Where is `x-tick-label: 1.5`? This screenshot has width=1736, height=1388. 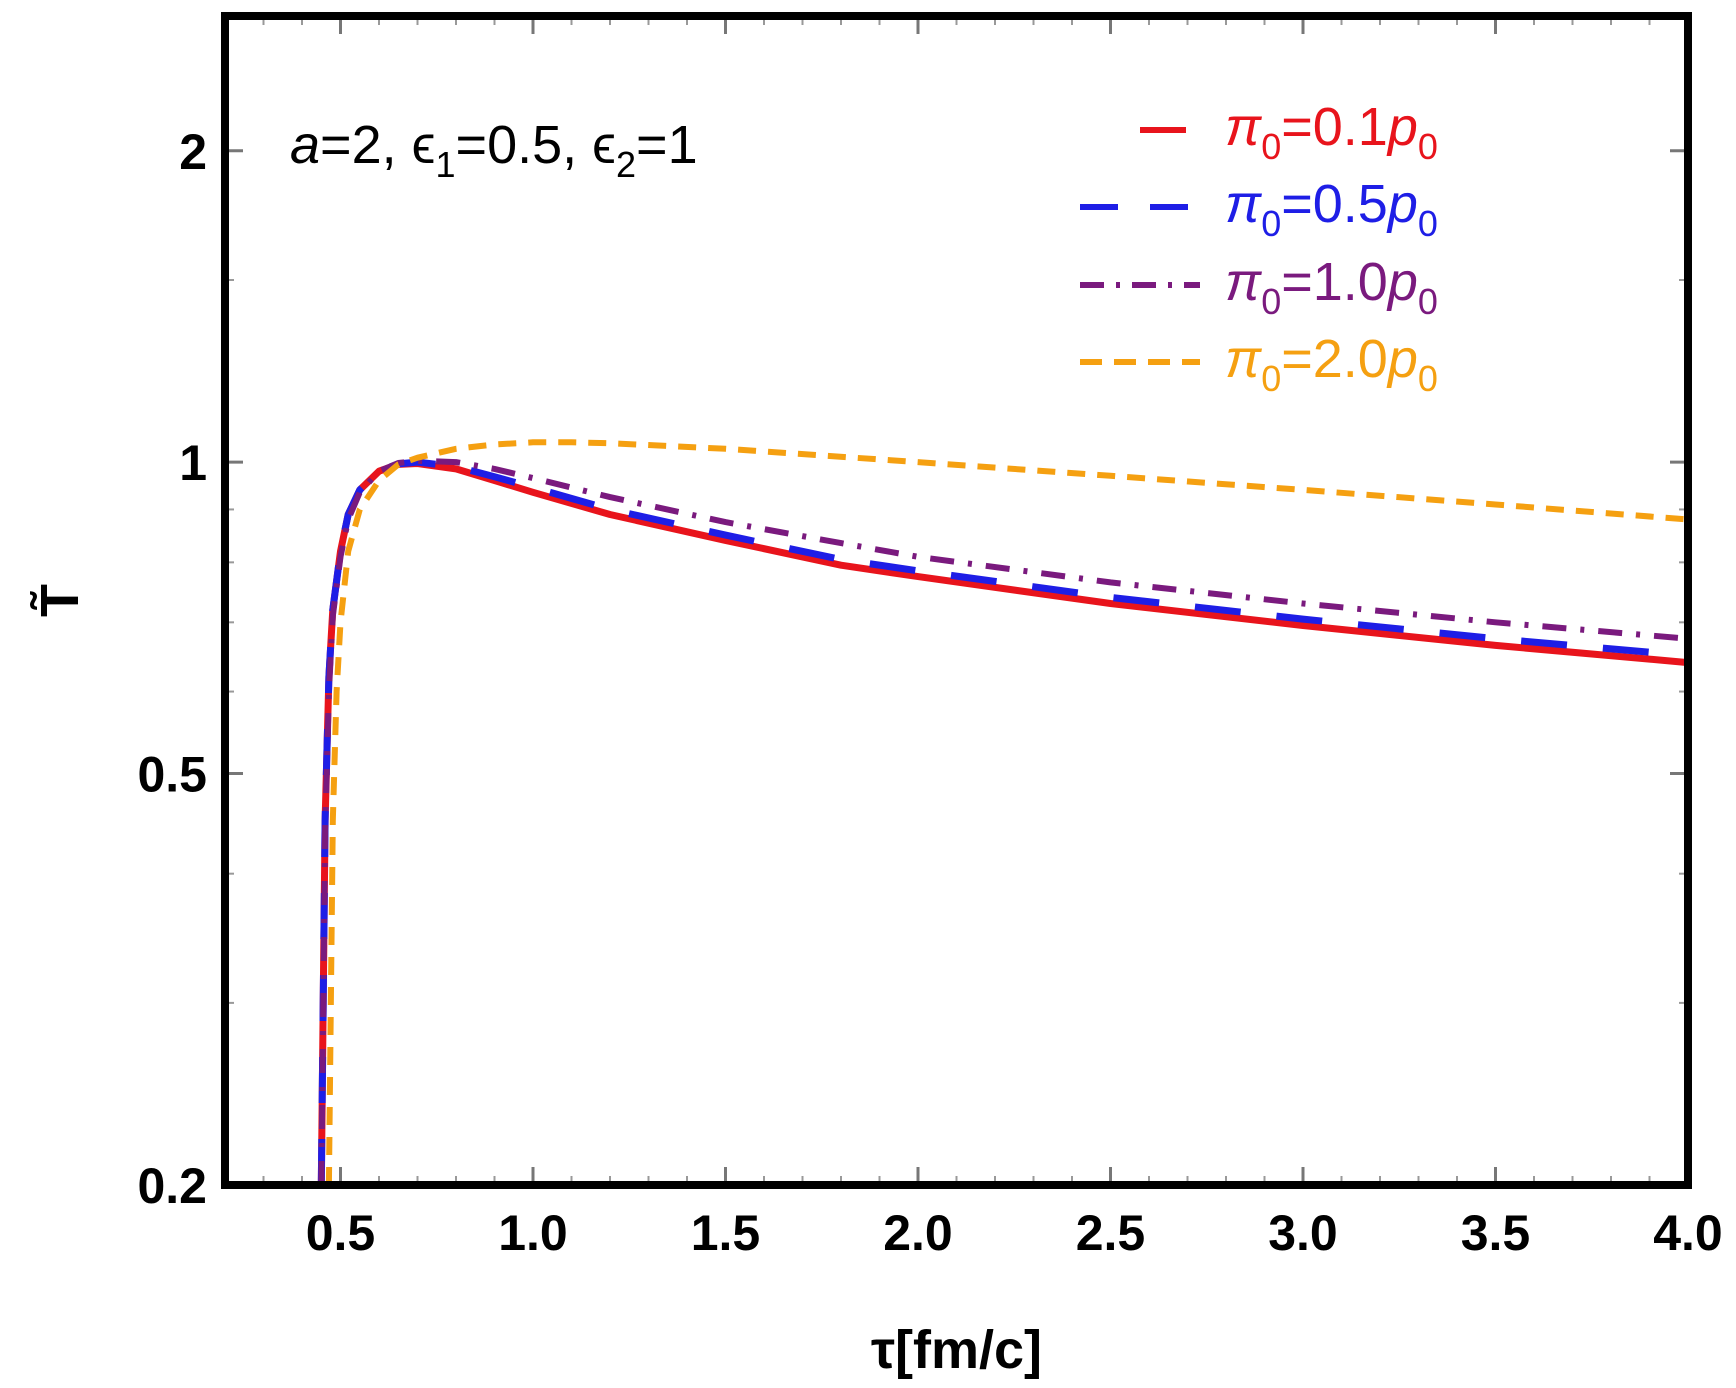
x-tick-label: 1.5 is located at coordinates (726, 1233).